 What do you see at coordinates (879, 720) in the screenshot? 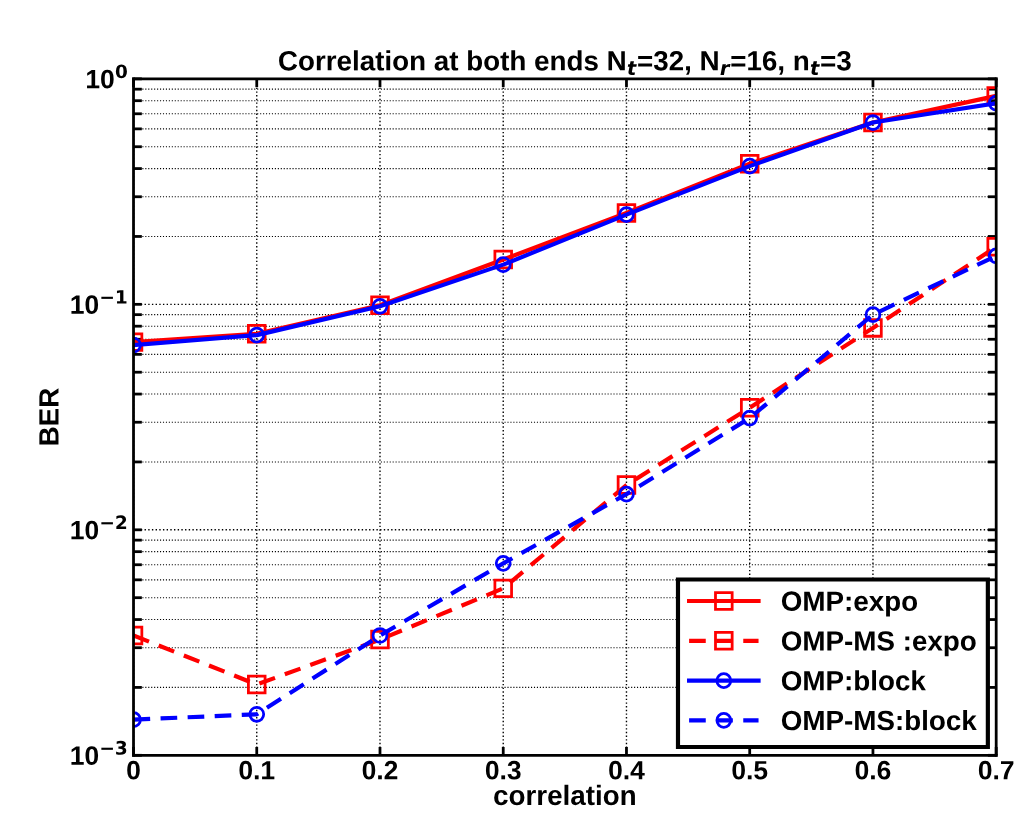
I see `legend-label: OMP-MS:block` at bounding box center [879, 720].